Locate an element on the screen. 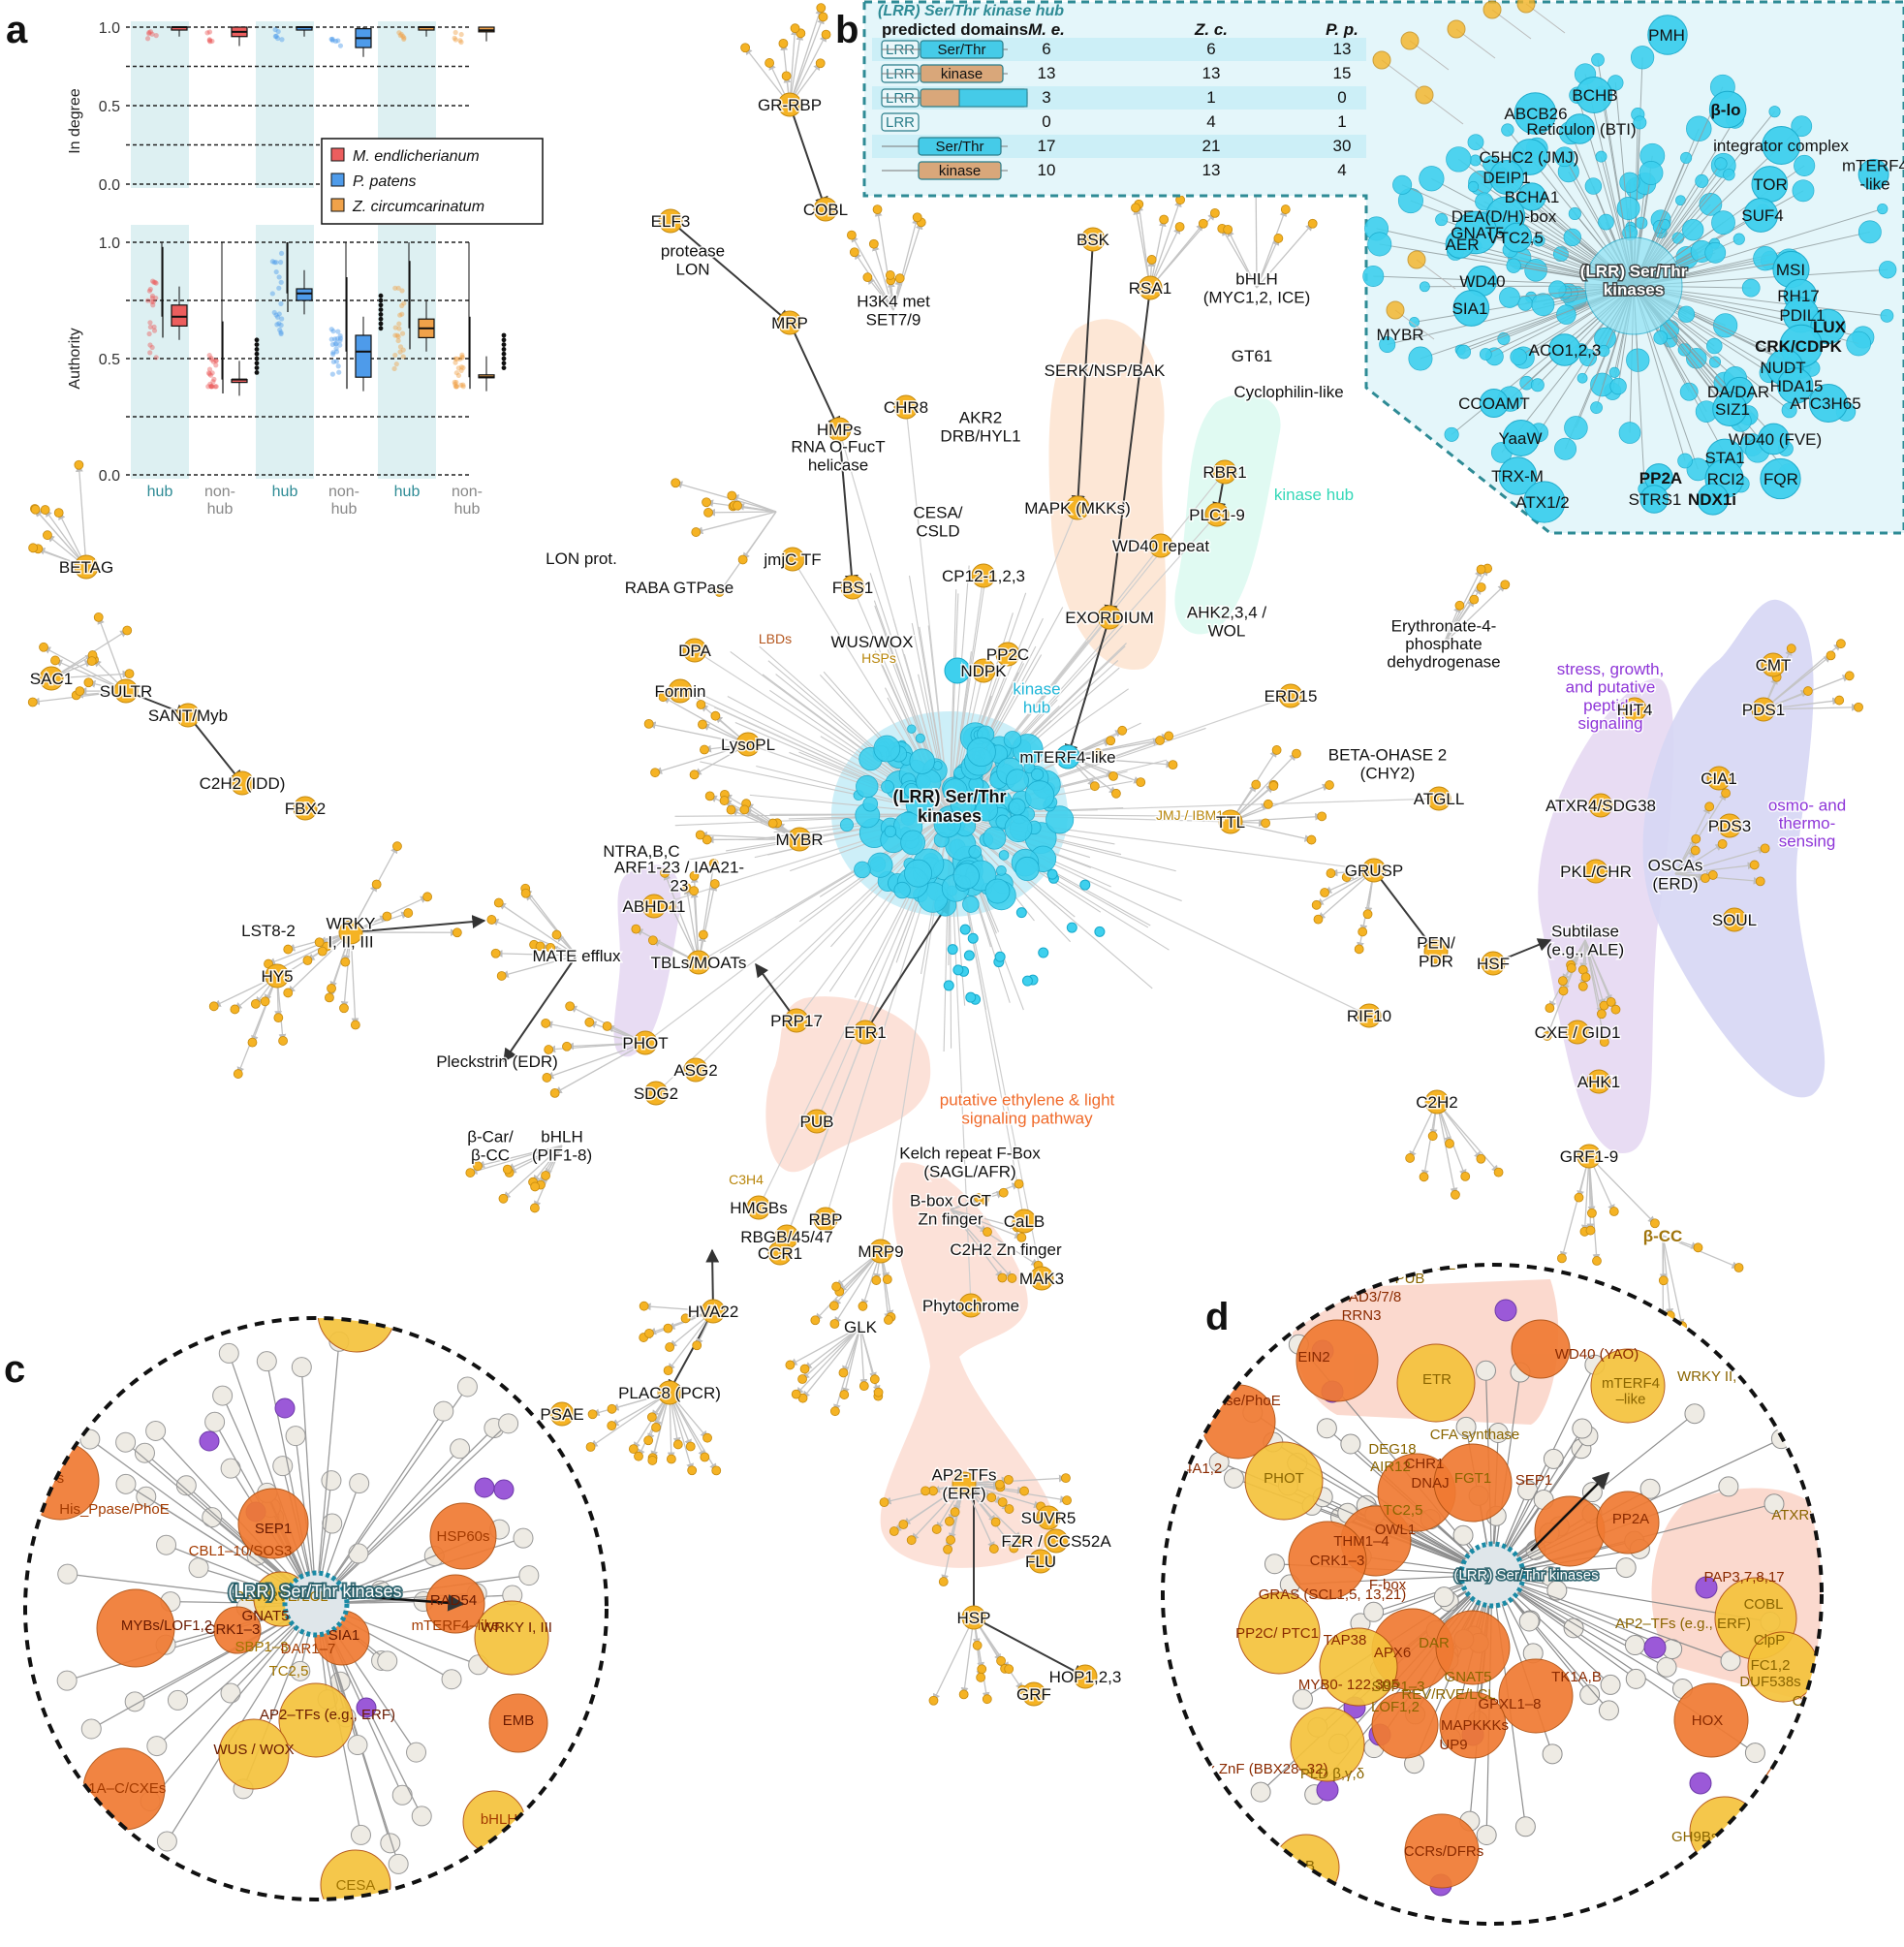 This screenshot has width=1904, height=1947. kinase-satellite is located at coordinates (958, 970).